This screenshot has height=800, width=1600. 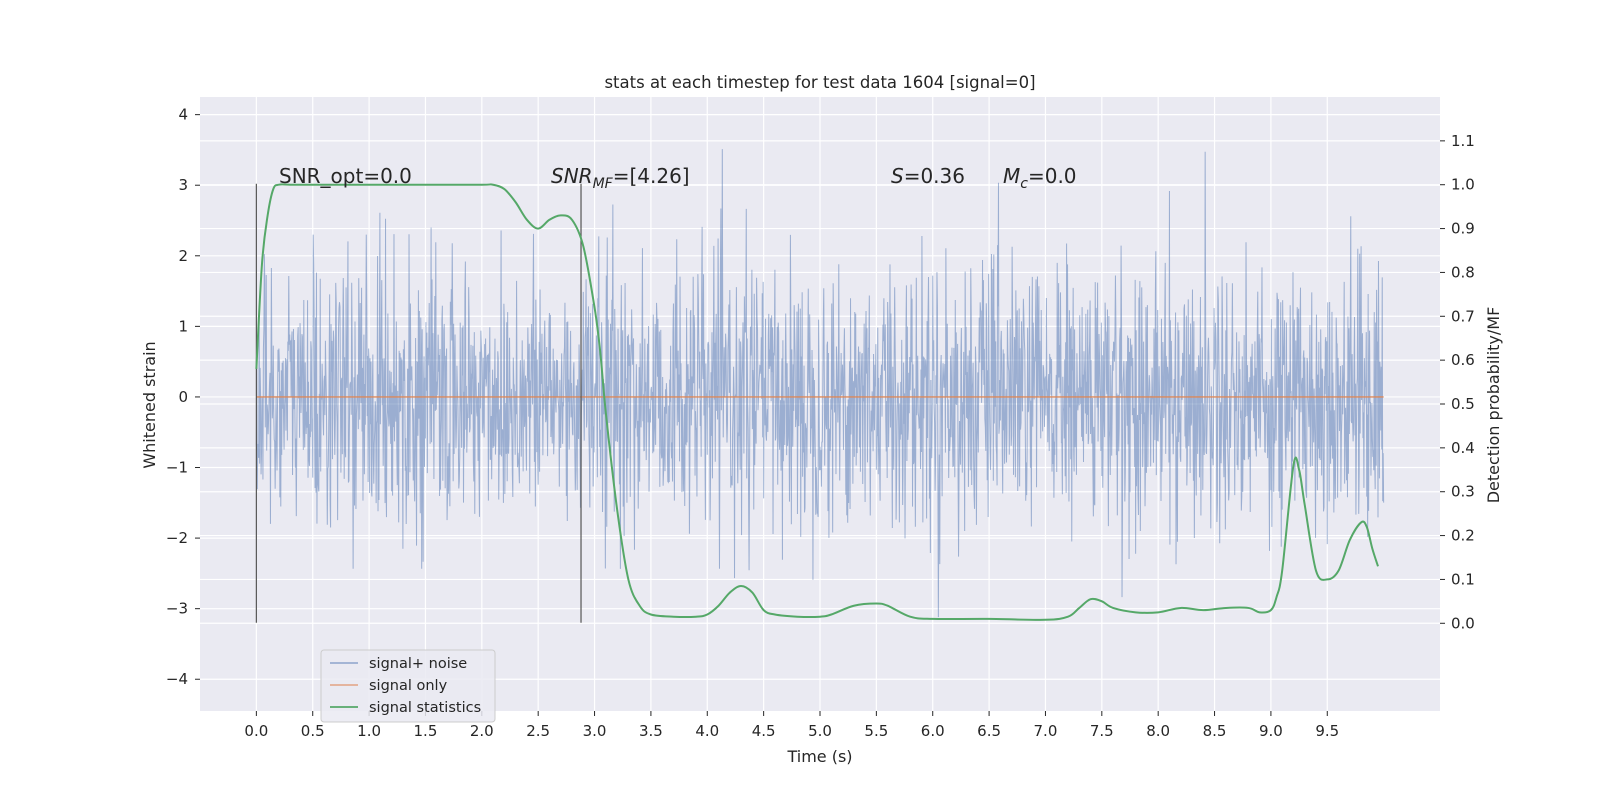 I want to click on x-tick-label: 4.0, so click(x=707, y=731).